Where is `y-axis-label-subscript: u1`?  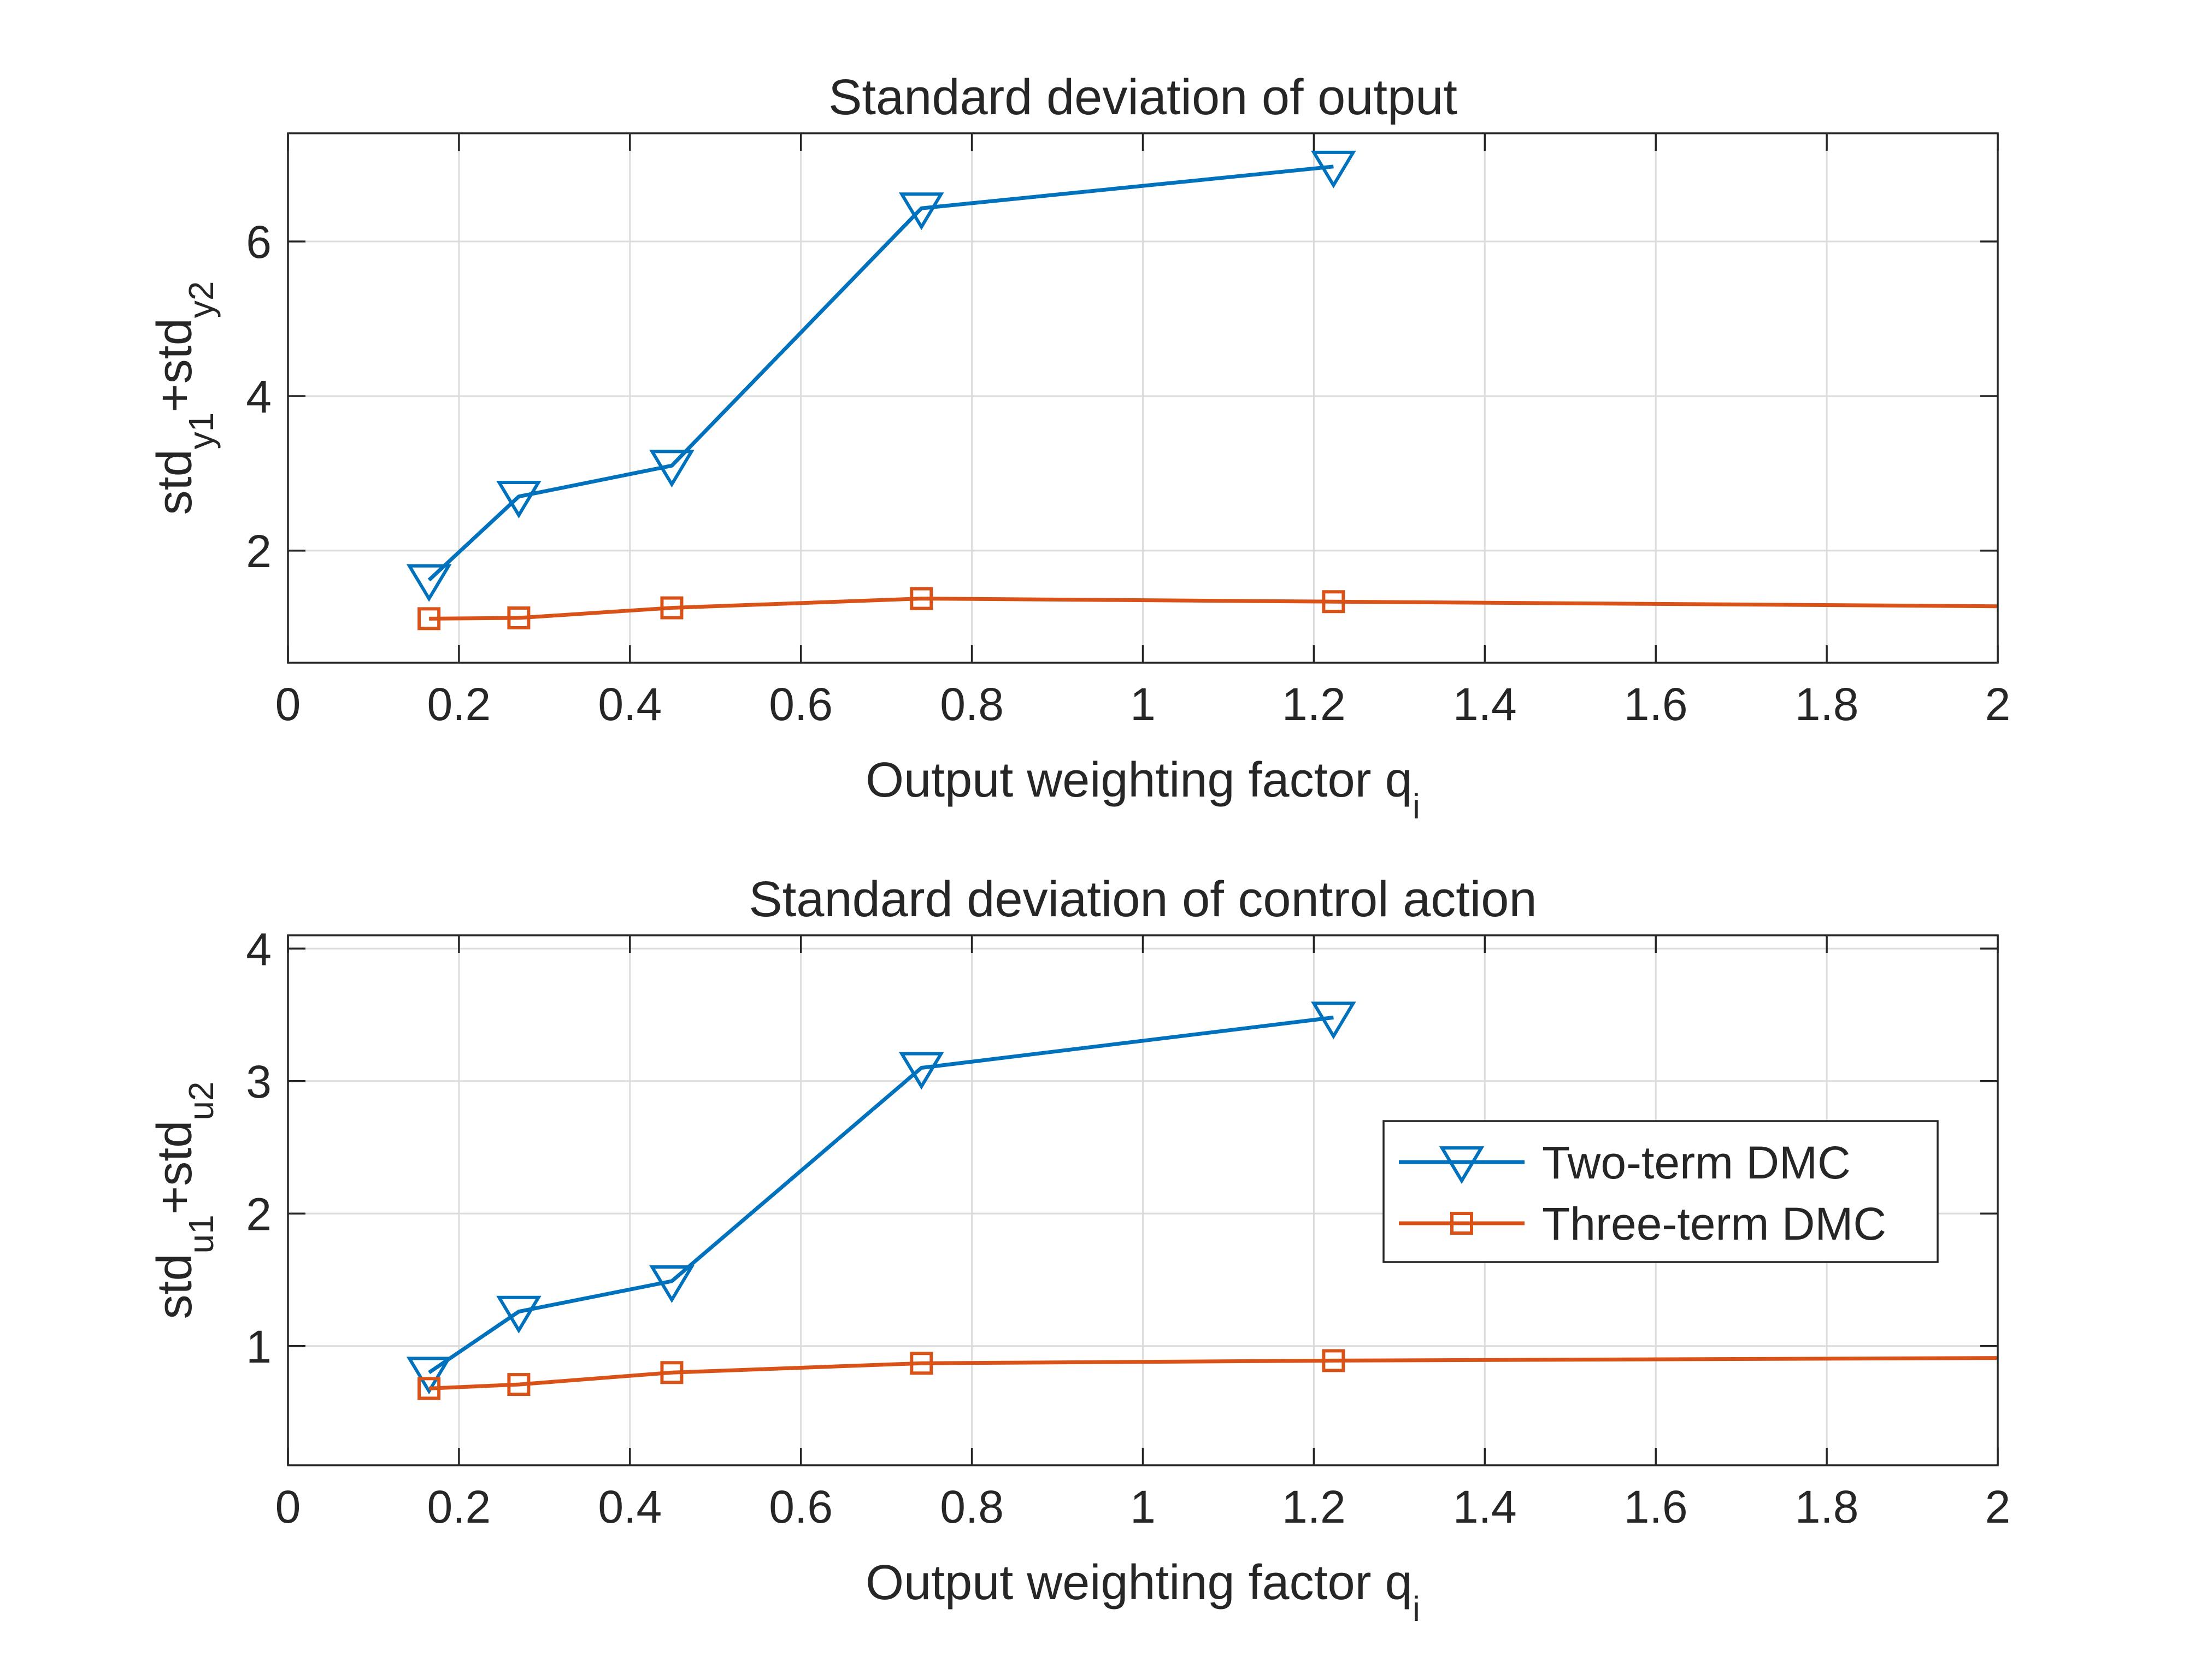 y-axis-label-subscript: u1 is located at coordinates (201, 1234).